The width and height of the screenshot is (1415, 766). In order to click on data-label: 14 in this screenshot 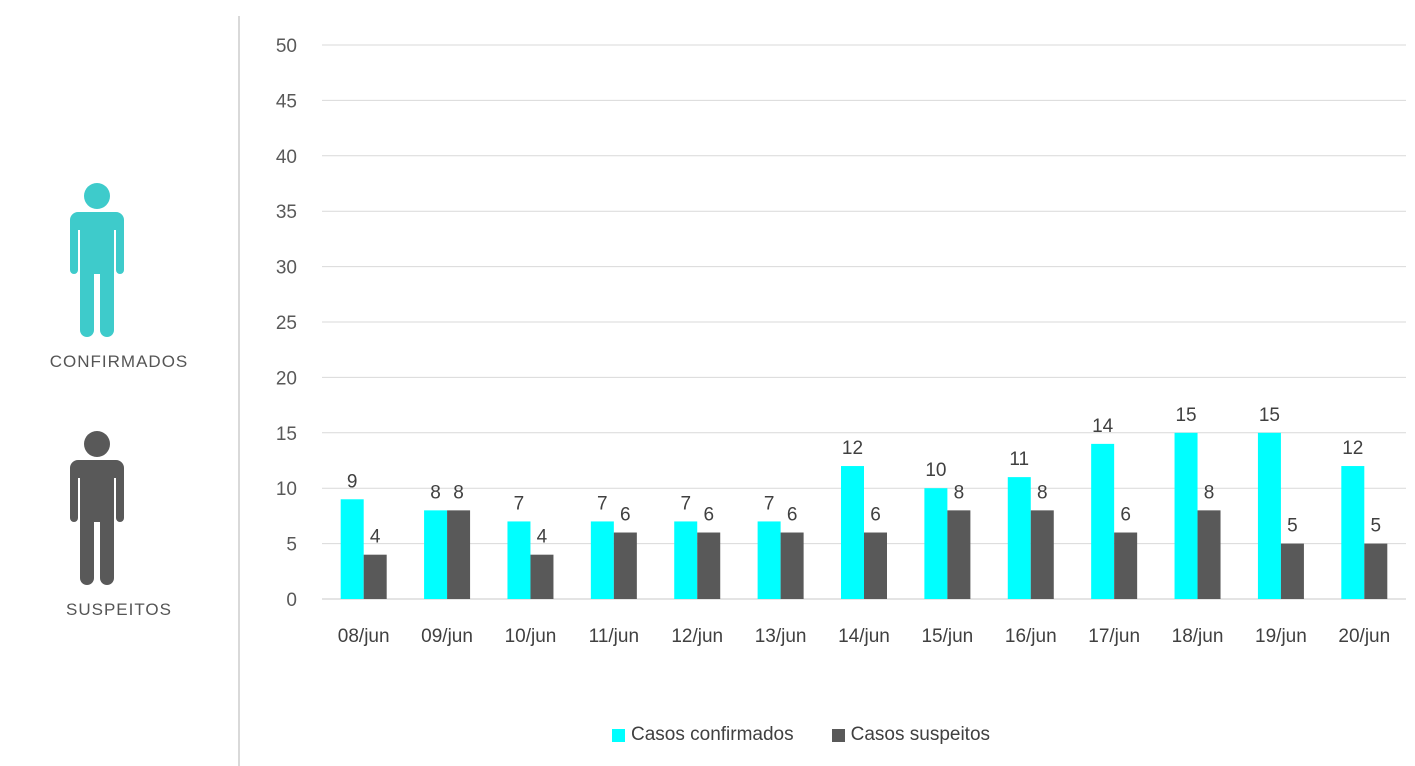, I will do `click(1103, 426)`.